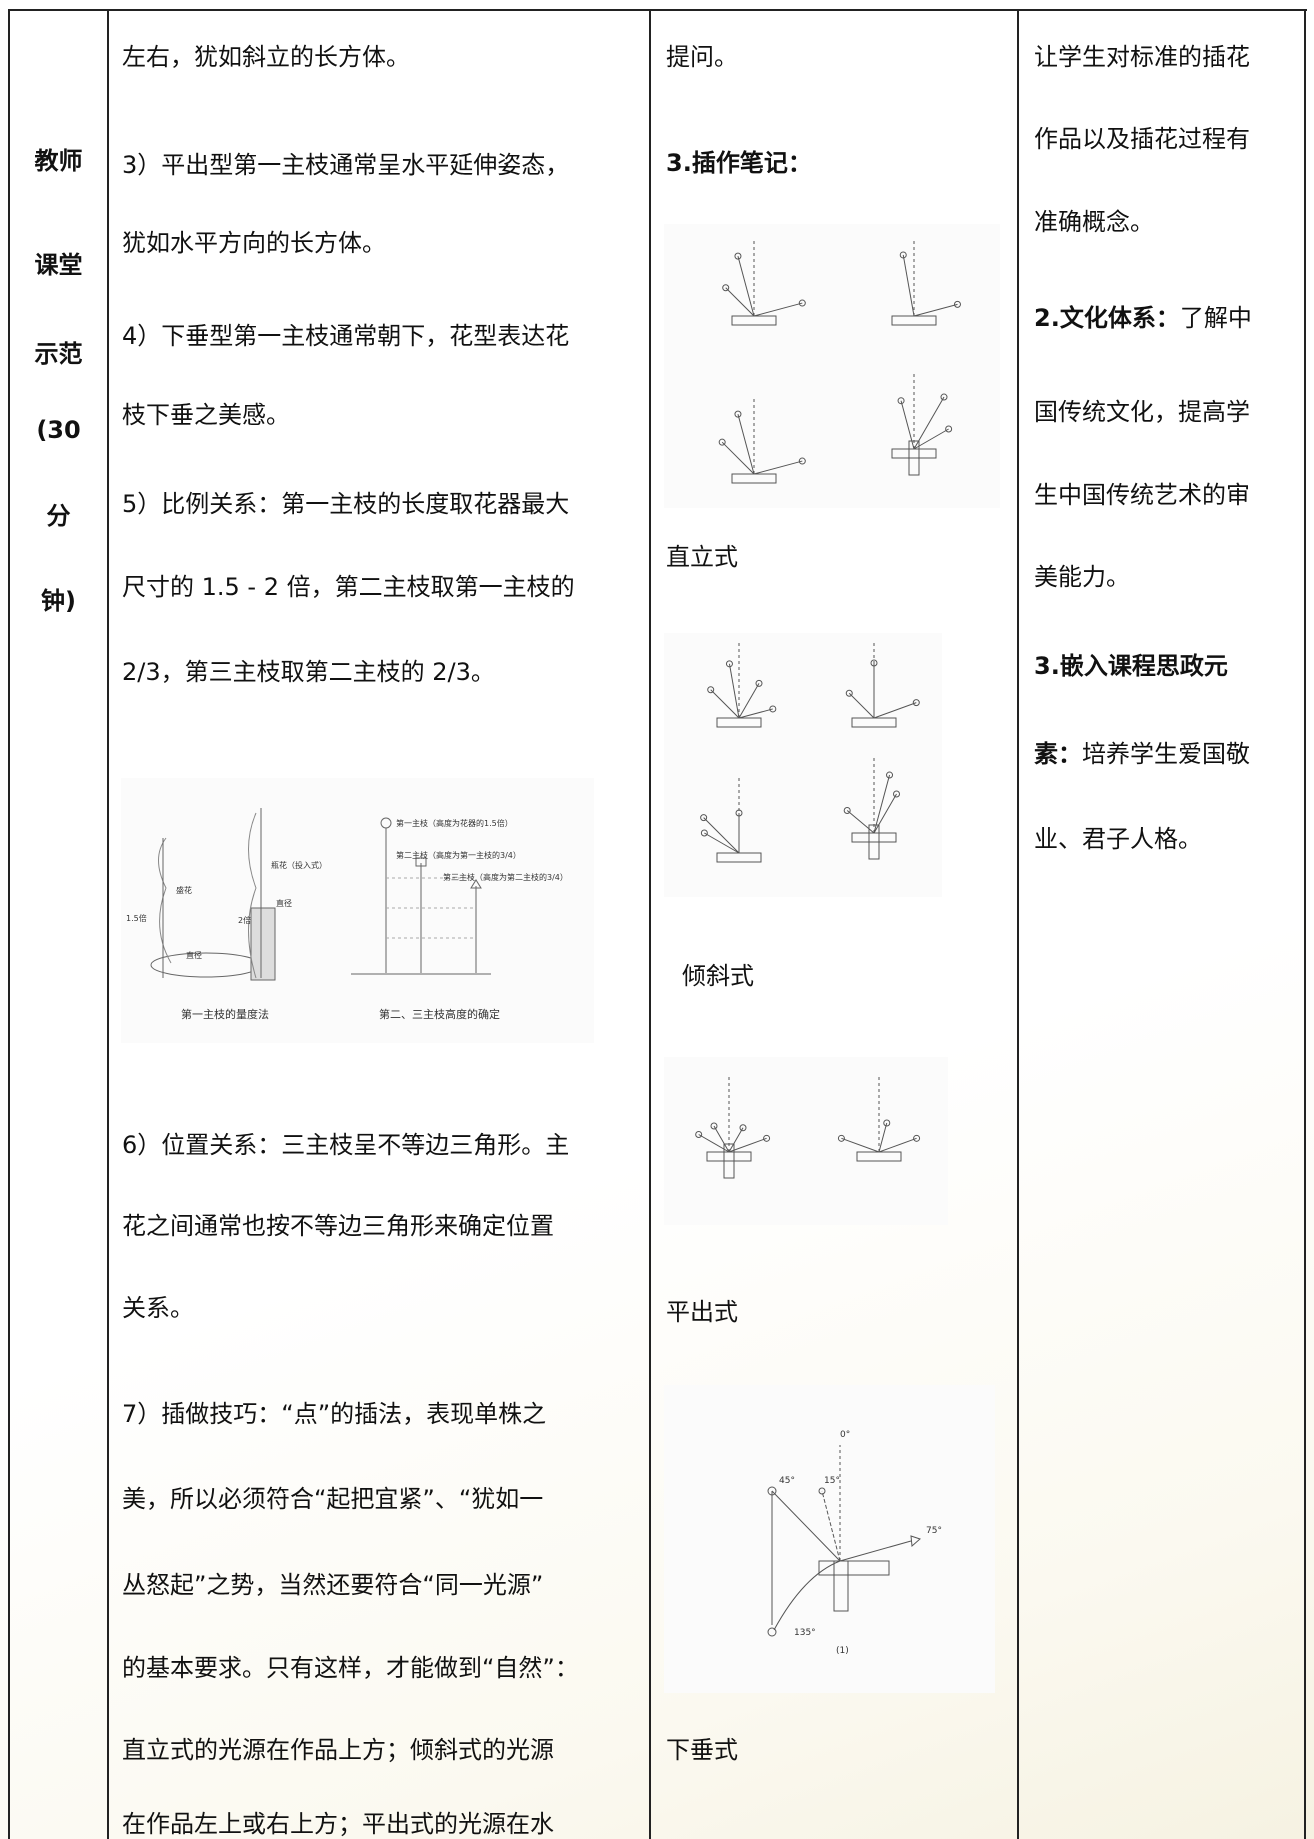  I want to click on figure-label: 瓶花（投入式）, so click(299, 865).